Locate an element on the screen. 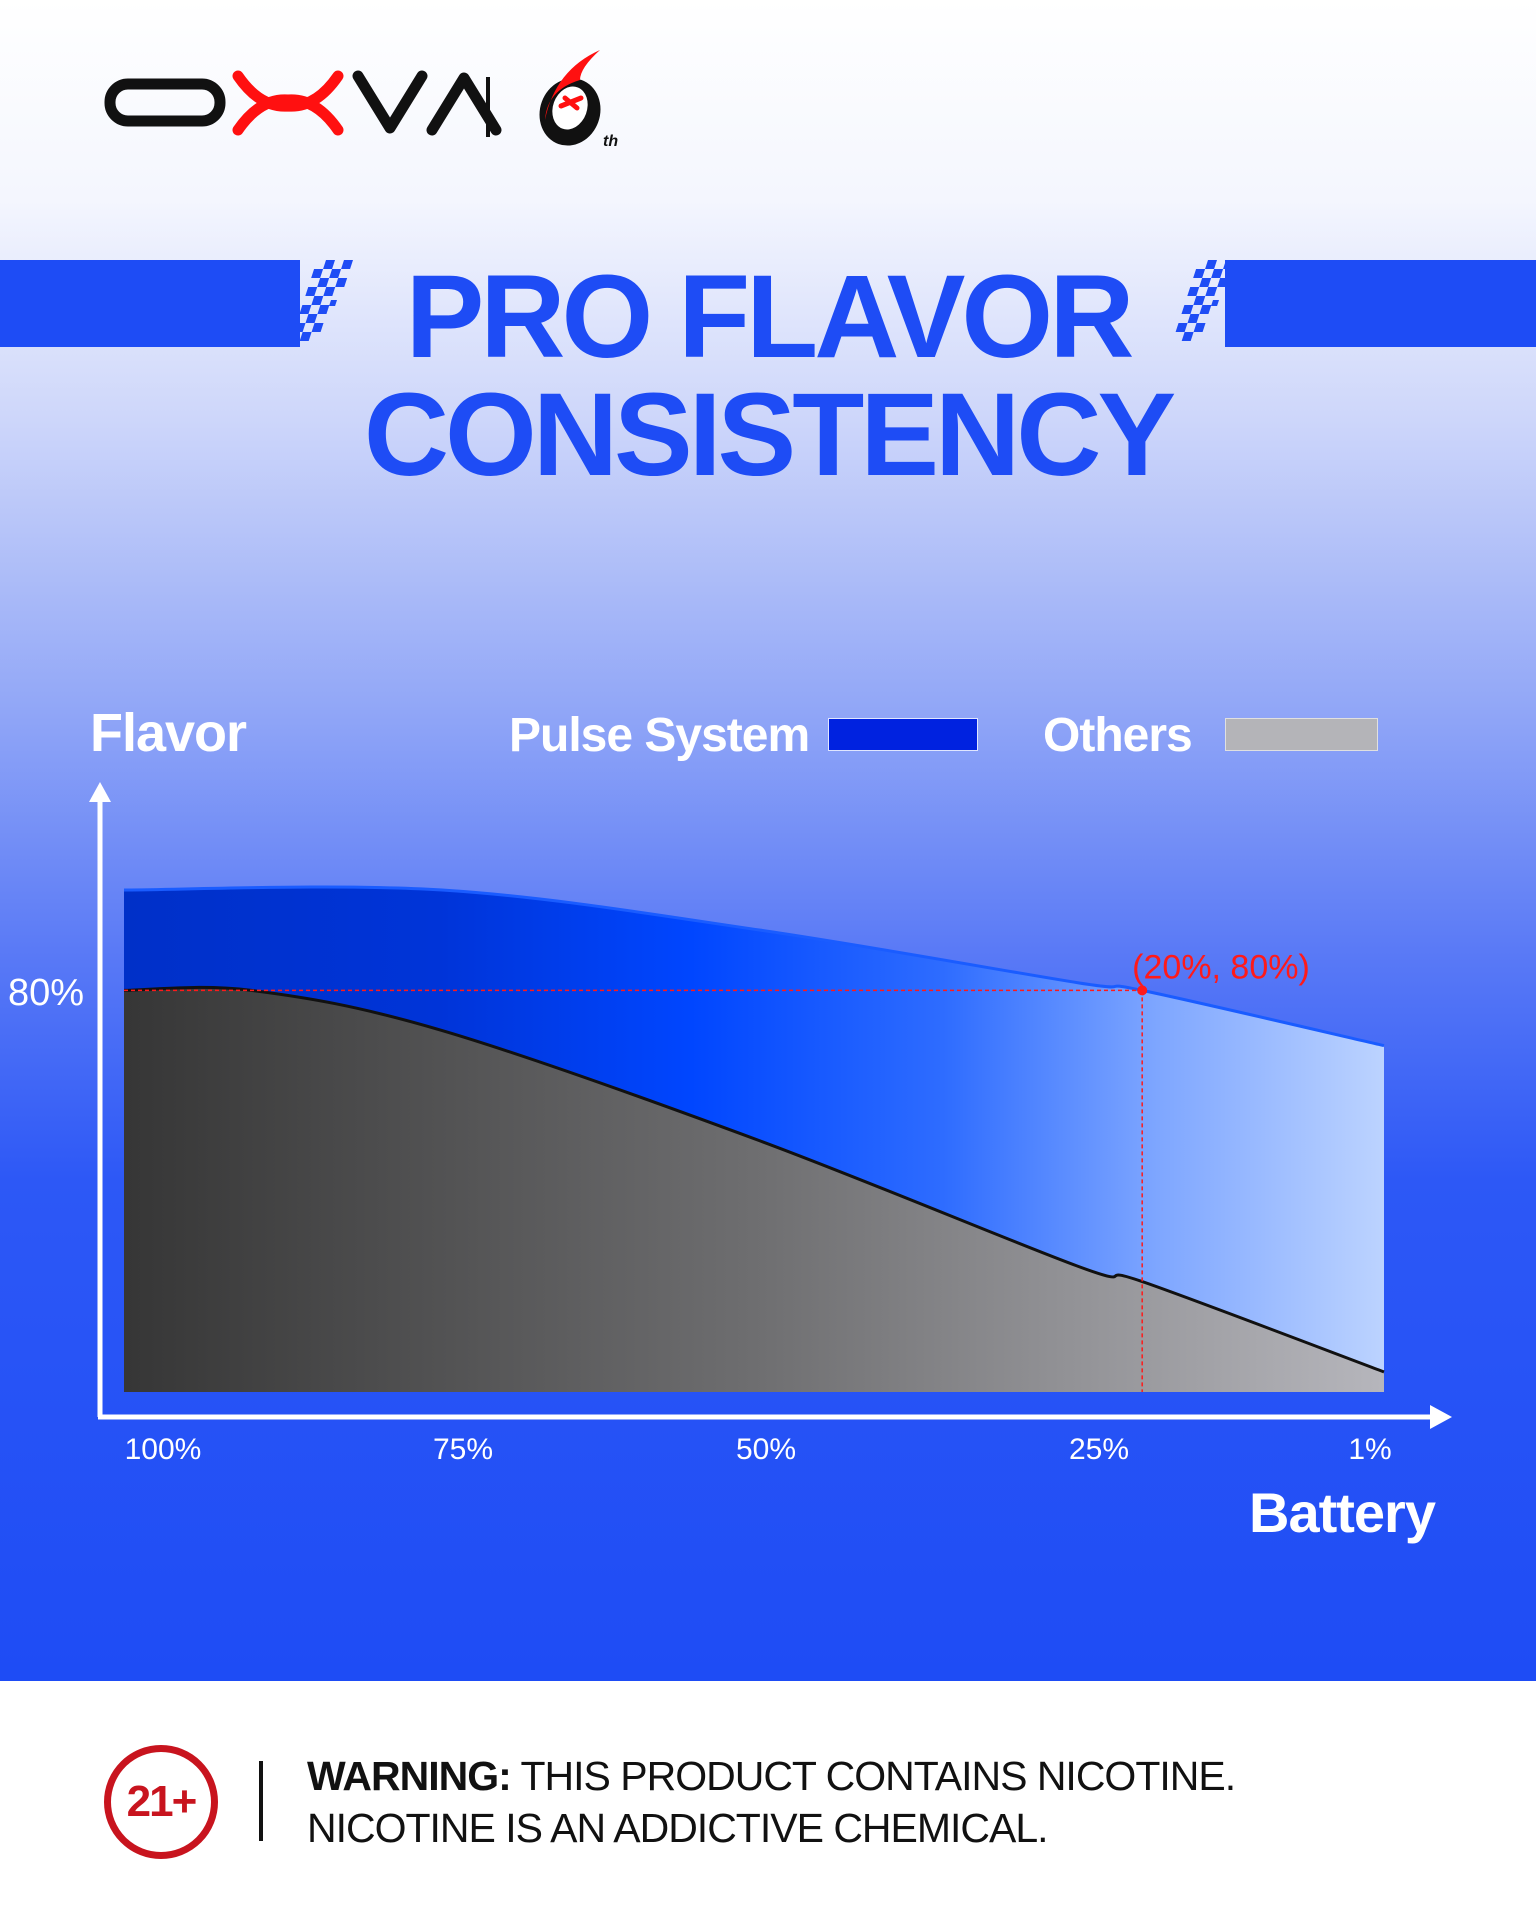 The height and width of the screenshot is (1920, 1536). age-badge-21-plus: 21+ is located at coordinates (161, 1802).